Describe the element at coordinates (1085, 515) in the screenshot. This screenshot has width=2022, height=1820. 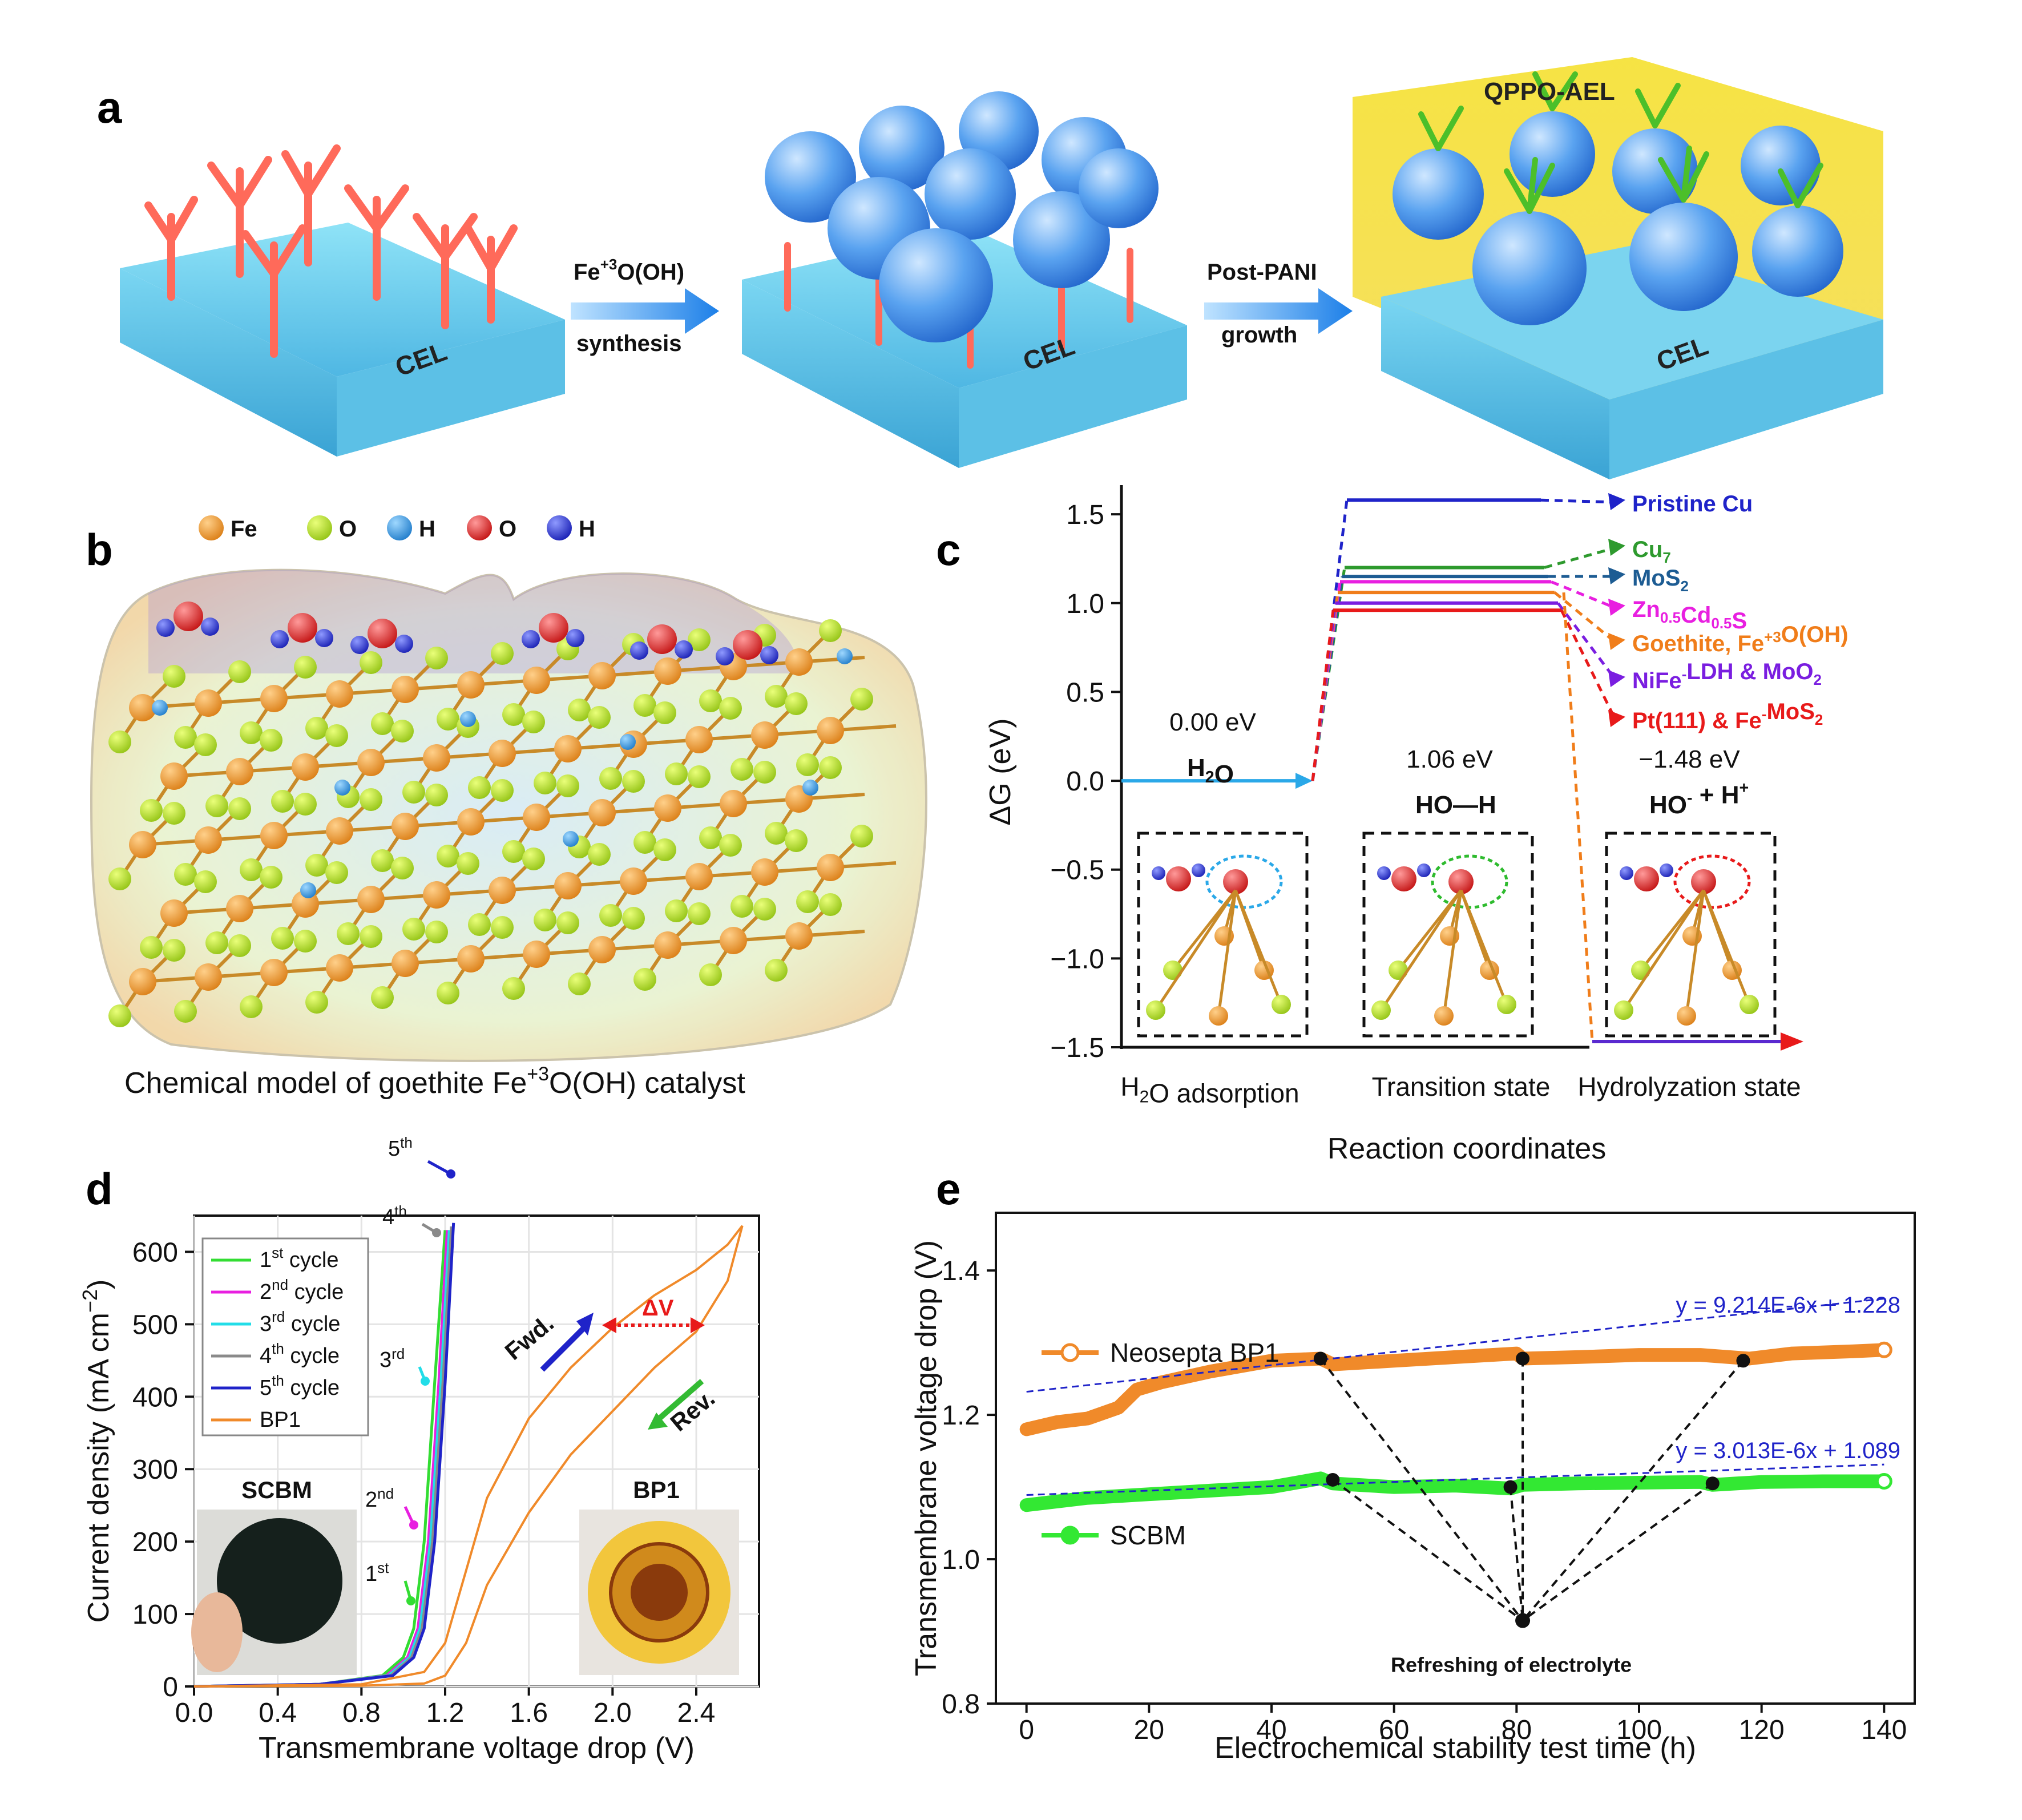
I see `y-tick-label: 1.5` at that location.